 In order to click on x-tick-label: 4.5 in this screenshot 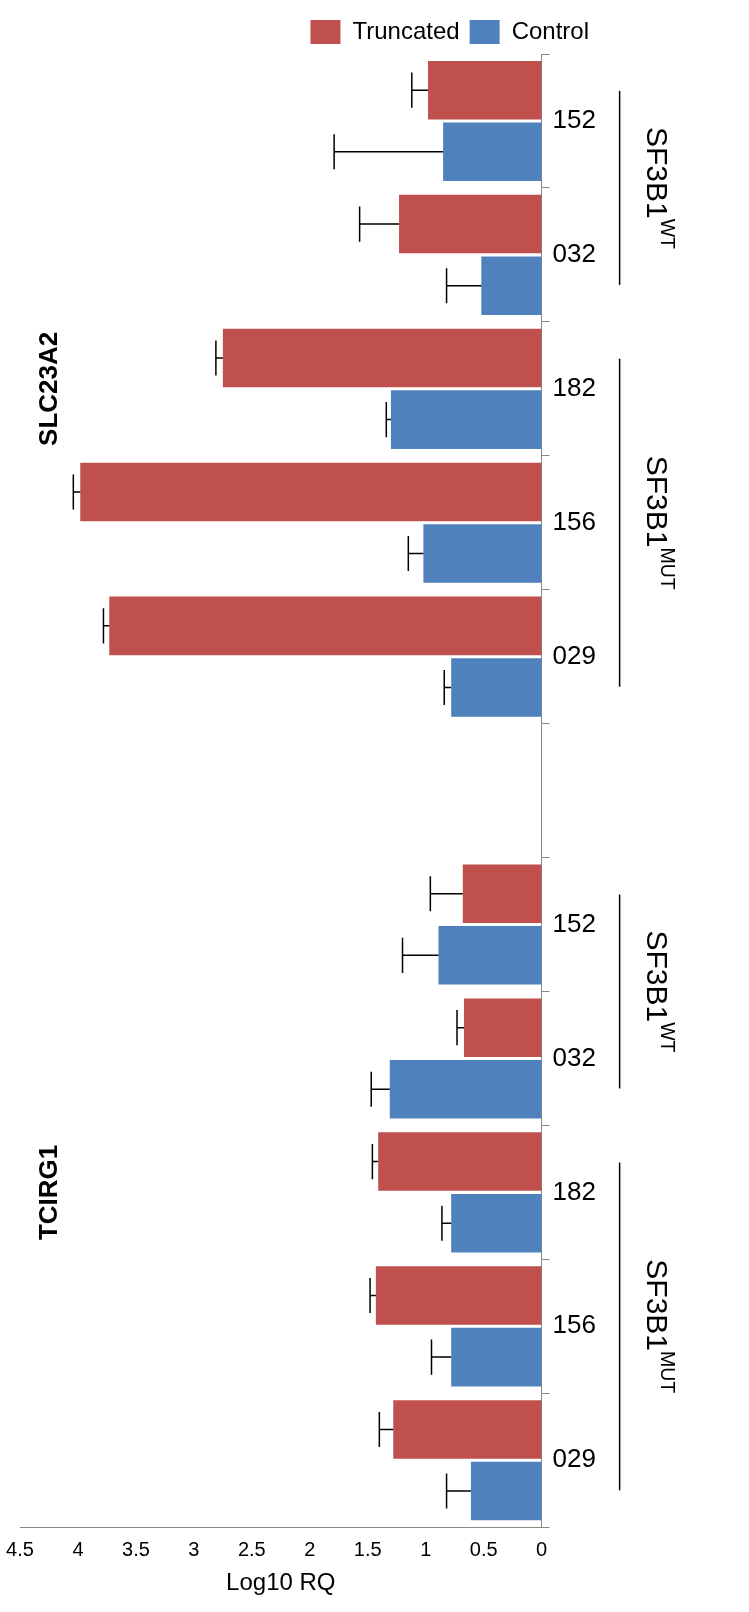, I will do `click(20, 1548)`.